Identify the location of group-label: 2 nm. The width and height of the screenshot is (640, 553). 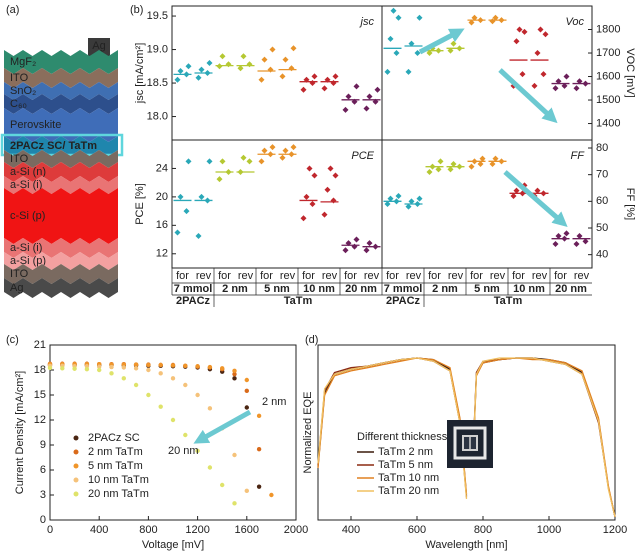
(235, 289).